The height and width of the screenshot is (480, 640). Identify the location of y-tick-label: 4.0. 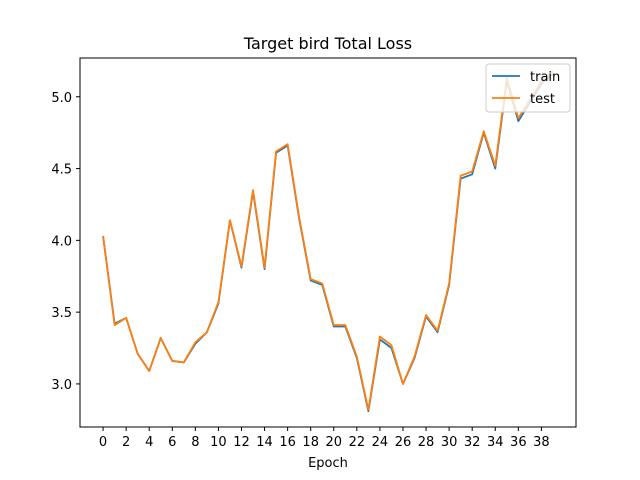
(61, 241).